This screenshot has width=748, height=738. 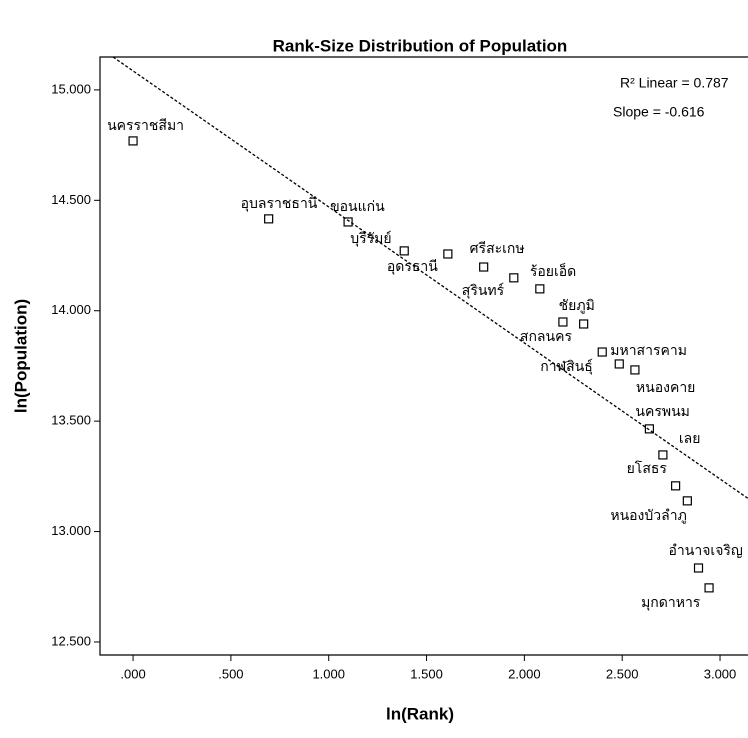 What do you see at coordinates (483, 290) in the screenshot?
I see `point-label: สุรินทร์` at bounding box center [483, 290].